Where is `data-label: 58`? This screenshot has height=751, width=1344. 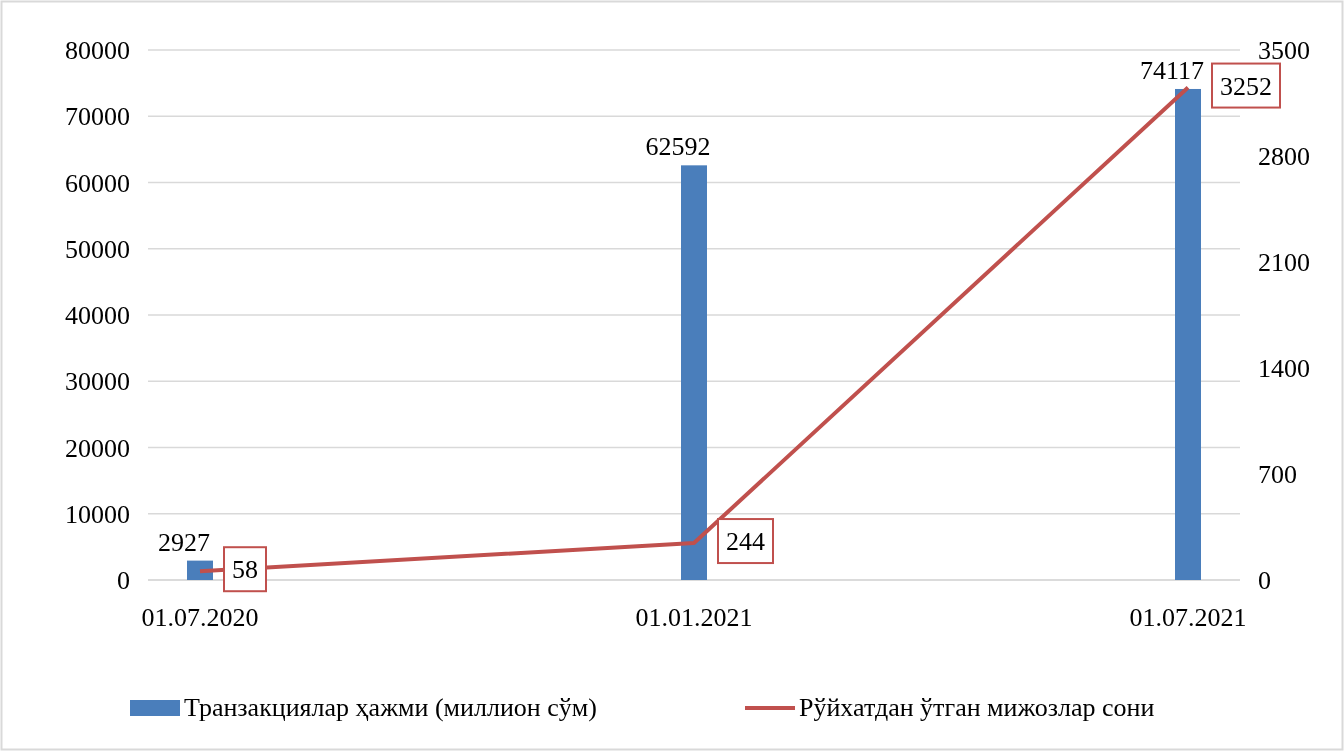 data-label: 58 is located at coordinates (245, 570).